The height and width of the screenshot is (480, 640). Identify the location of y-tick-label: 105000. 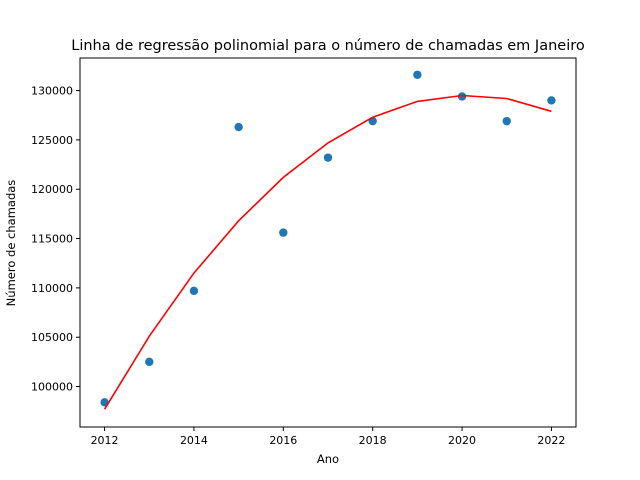
(52, 337).